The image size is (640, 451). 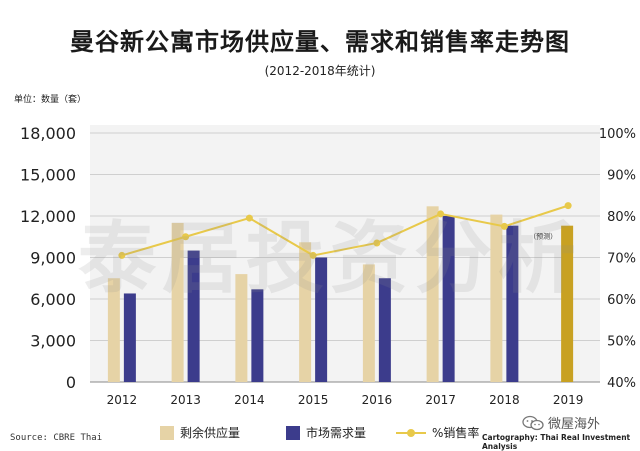 What do you see at coordinates (48, 175) in the screenshot?
I see `y-tick-label-left: 15,000` at bounding box center [48, 175].